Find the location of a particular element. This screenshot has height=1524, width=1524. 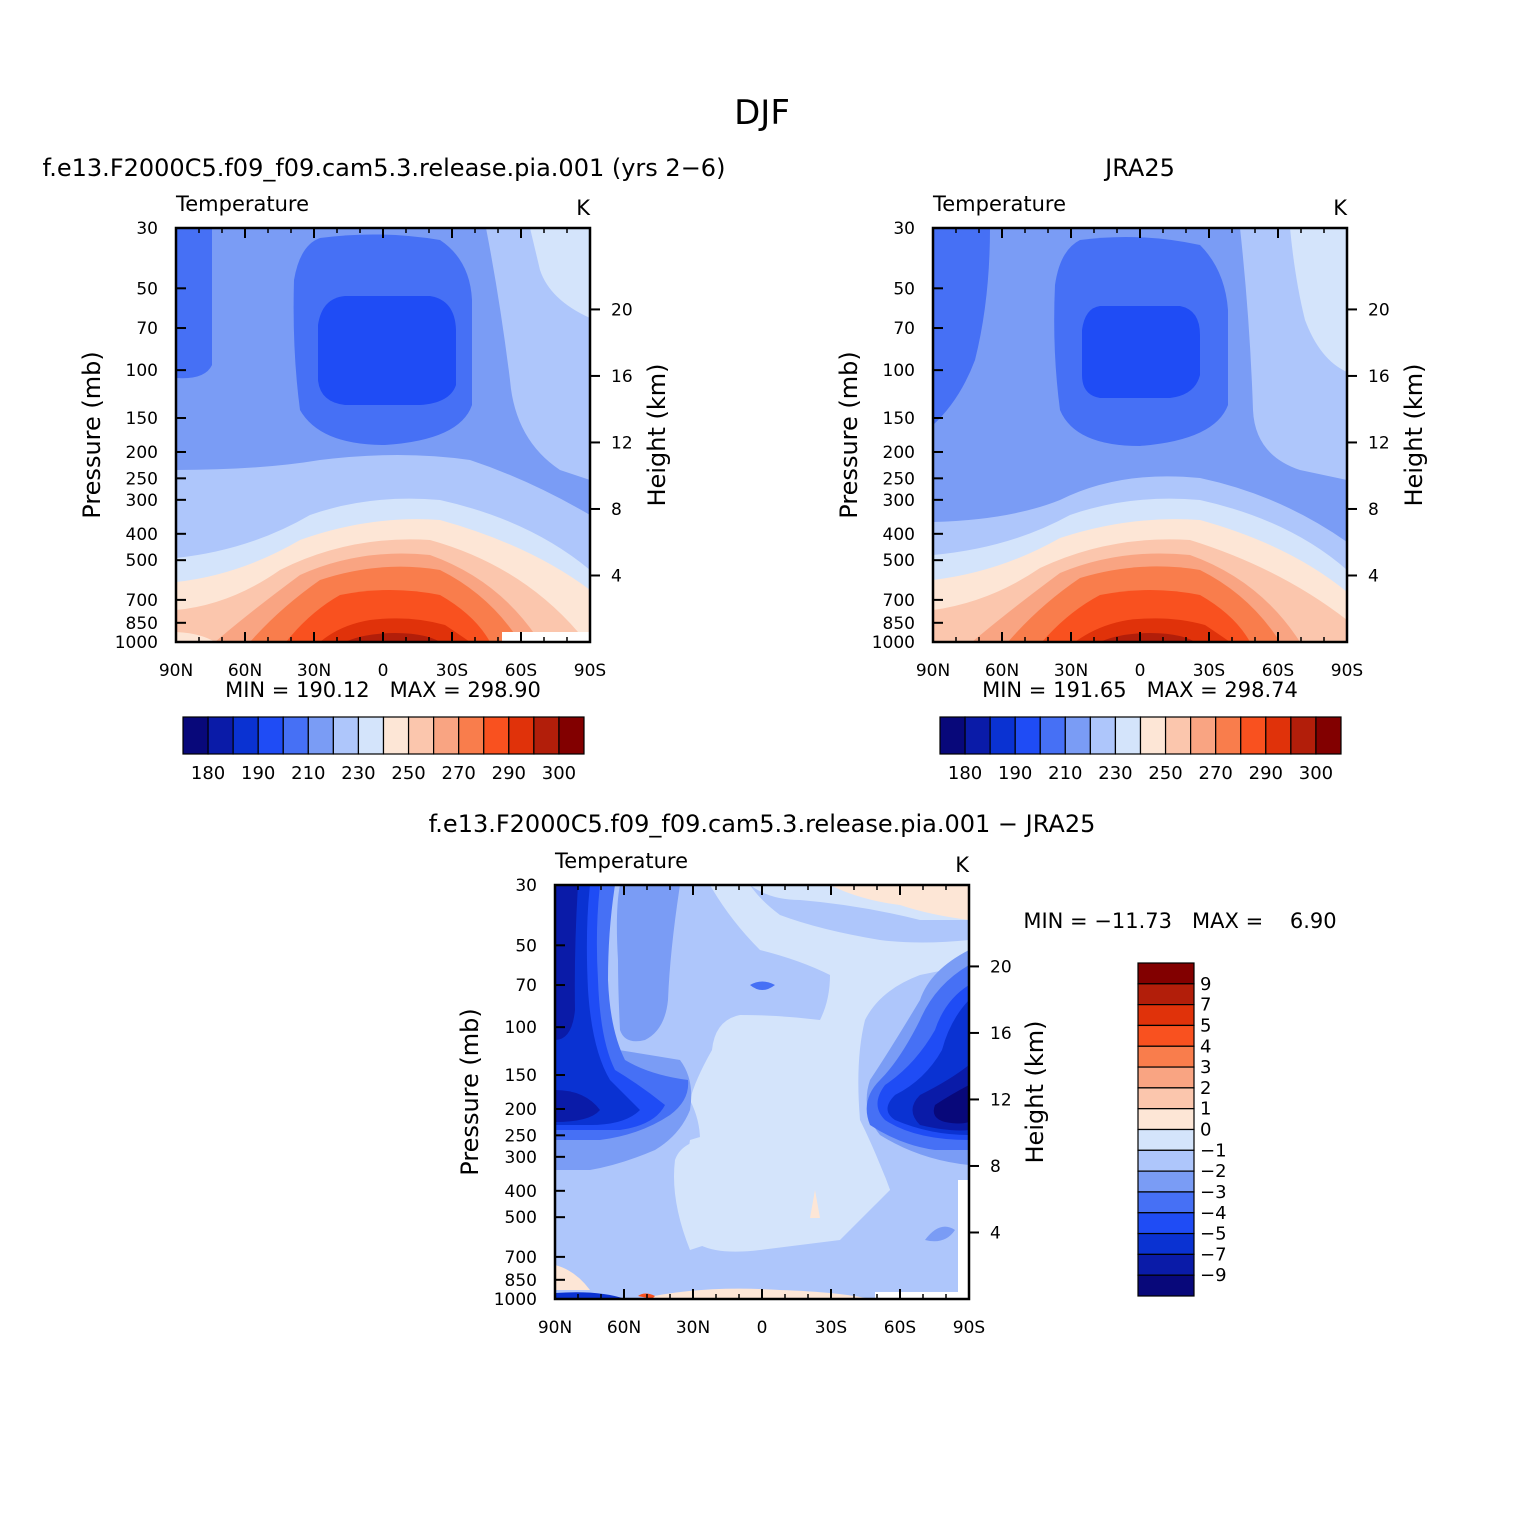

panel-model-colorbar: 180 190 210 230 250 270 290 300 is located at coordinates (383, 750).